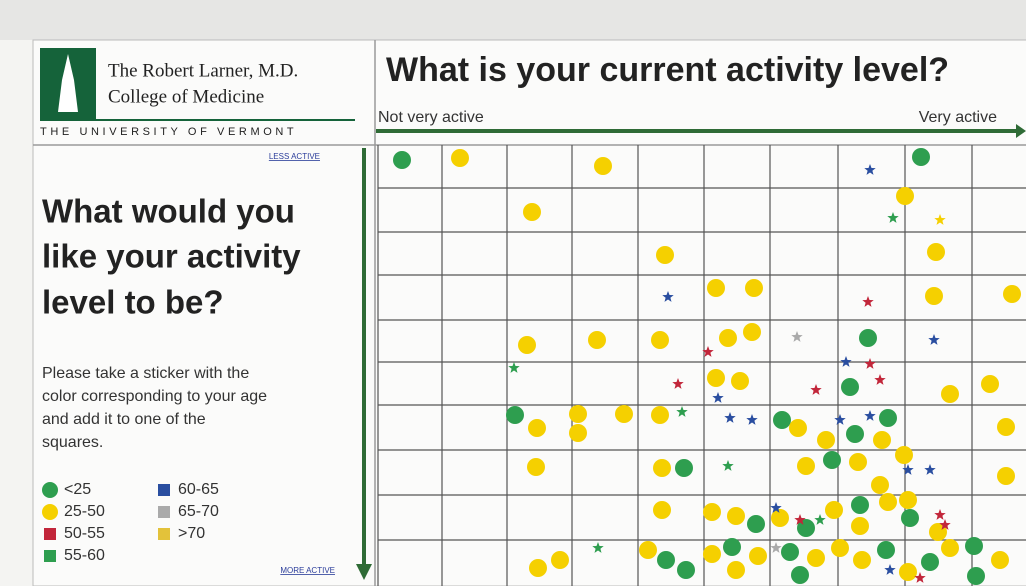 This screenshot has width=1026, height=586. Describe the element at coordinates (84, 511) in the screenshot. I see `legend-label: 25-50` at that location.